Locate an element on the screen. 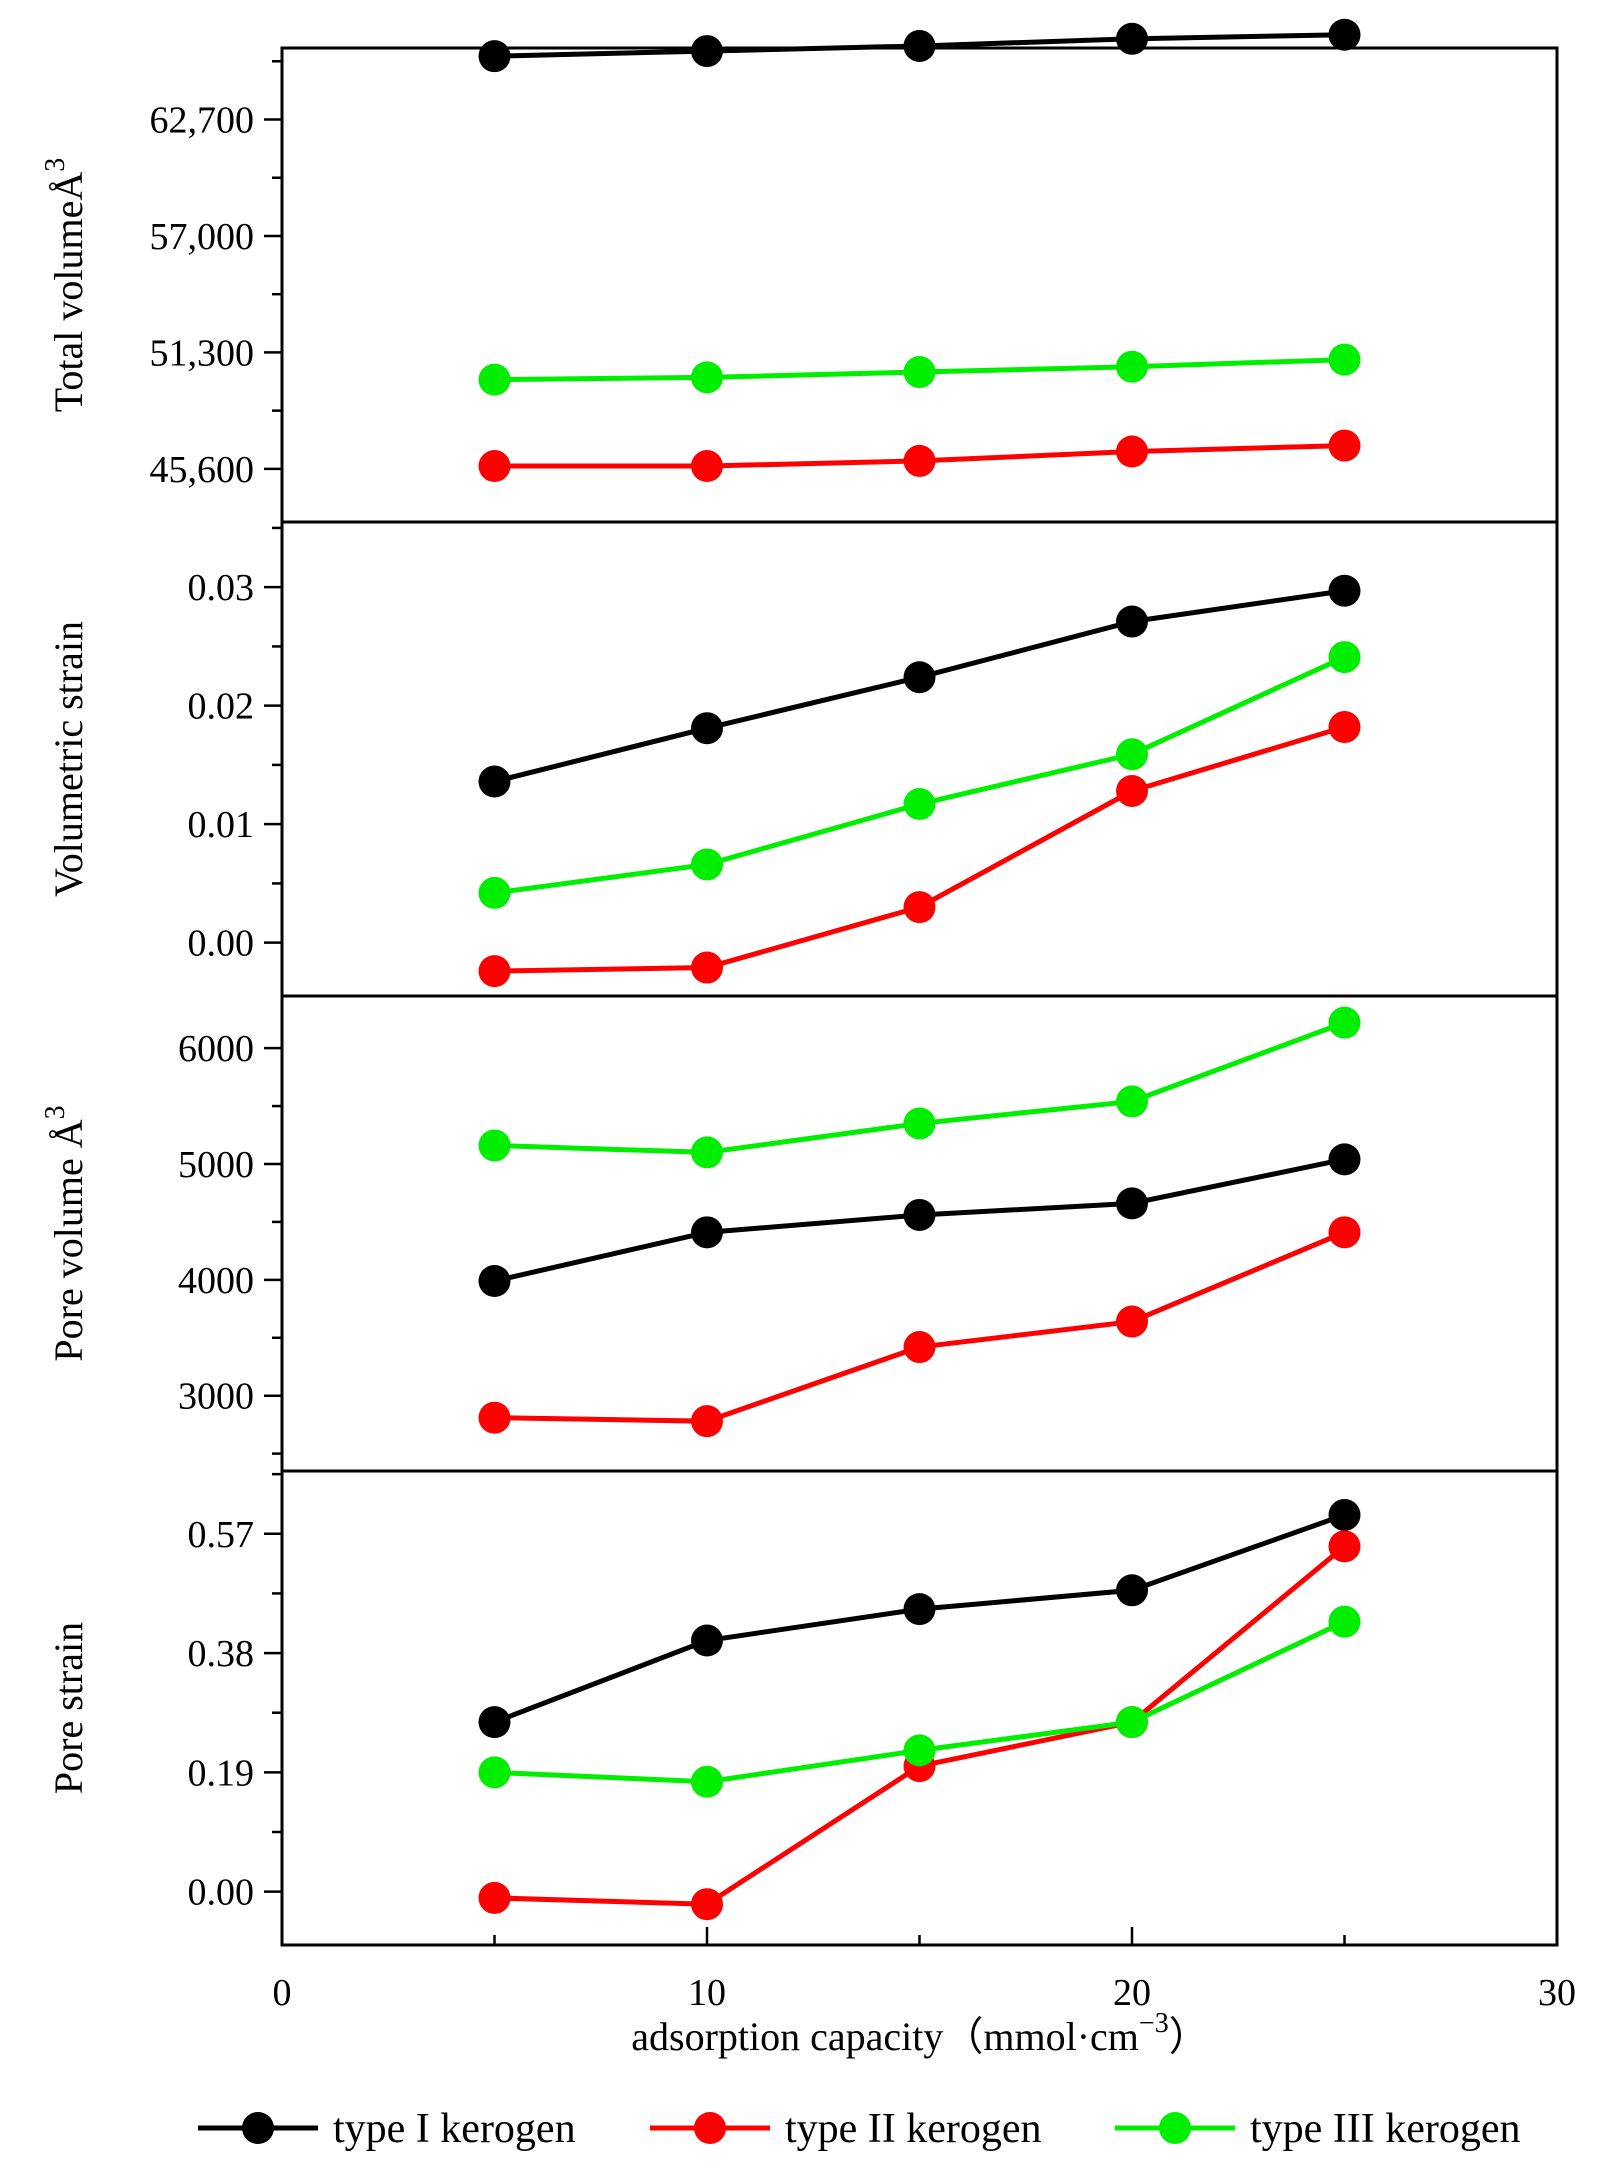 The height and width of the screenshot is (2178, 1615). y-axis-title-text: Pore strain is located at coordinates (68, 1708).